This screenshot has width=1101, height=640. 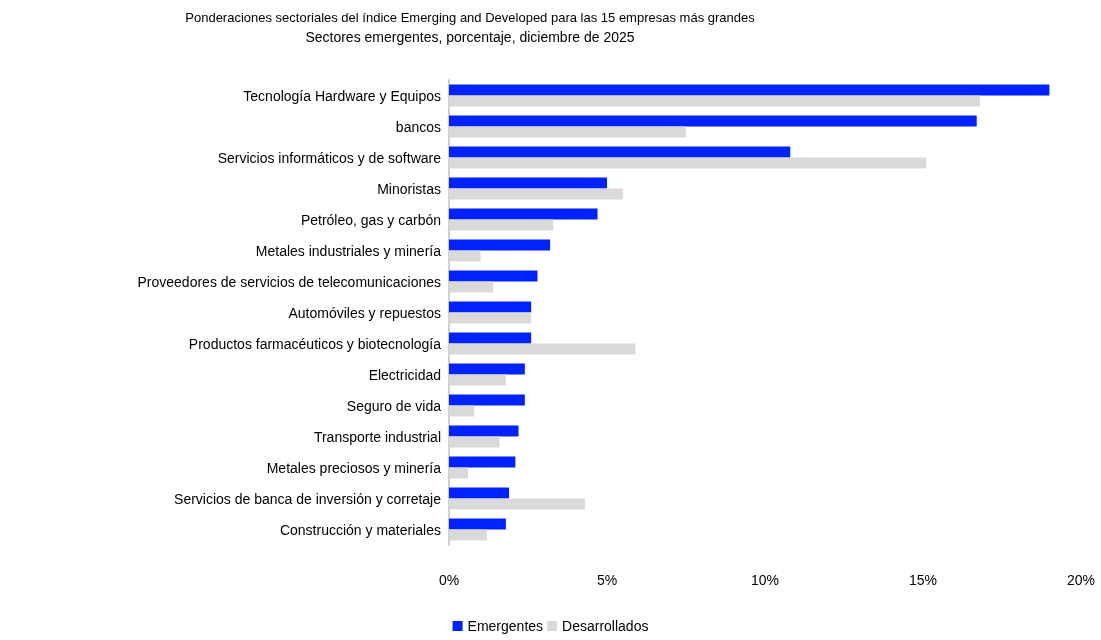 What do you see at coordinates (470, 37) in the screenshot?
I see `chart-subtitle: Sectores emergentes, porcentaje, diciembre de 2025` at bounding box center [470, 37].